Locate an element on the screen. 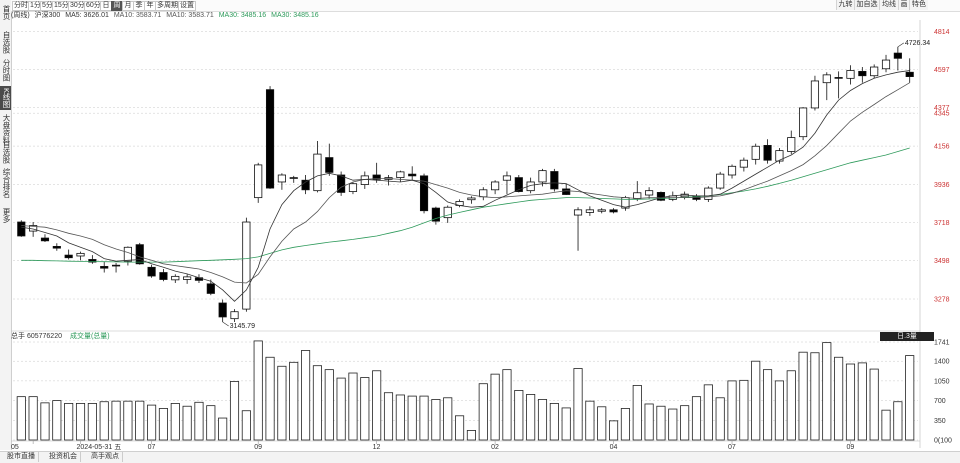 This screenshot has height=463, width=960. sidebar-item-home: 首页 is located at coordinates (6, 12).